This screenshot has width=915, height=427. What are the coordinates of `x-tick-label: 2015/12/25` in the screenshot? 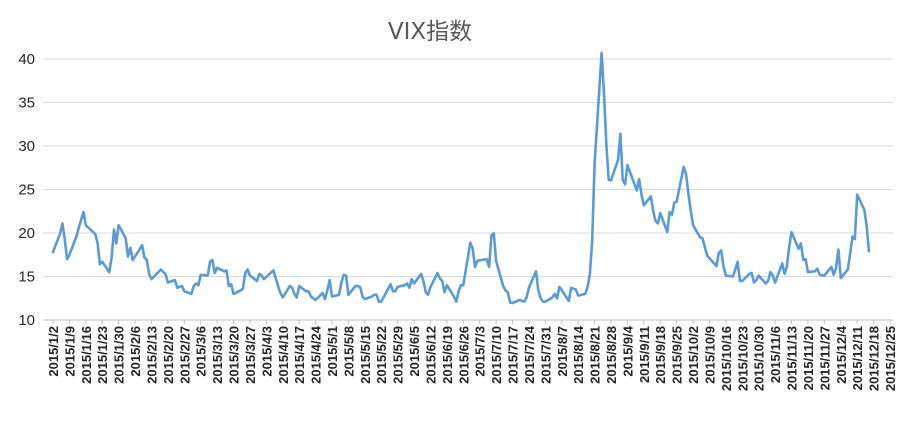 It's located at (890, 358).